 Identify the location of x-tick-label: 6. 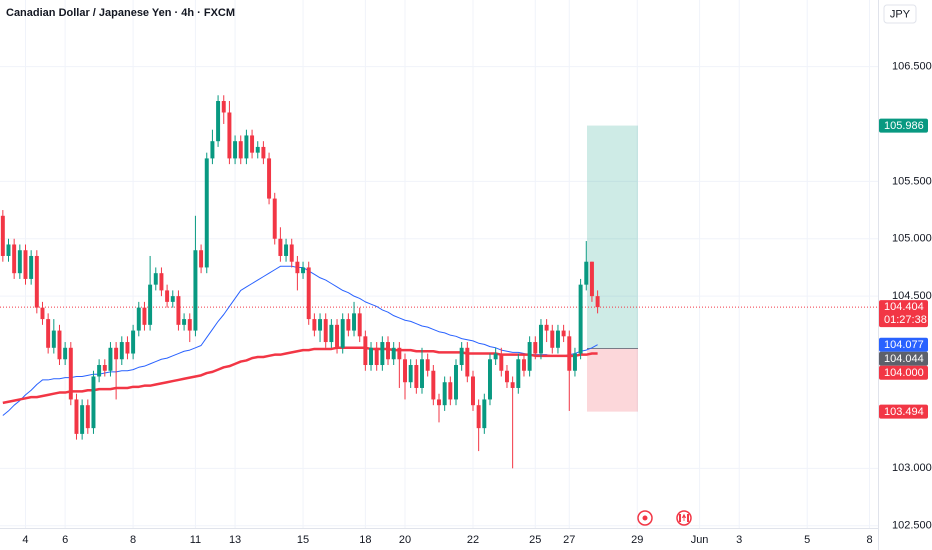
(65, 540).